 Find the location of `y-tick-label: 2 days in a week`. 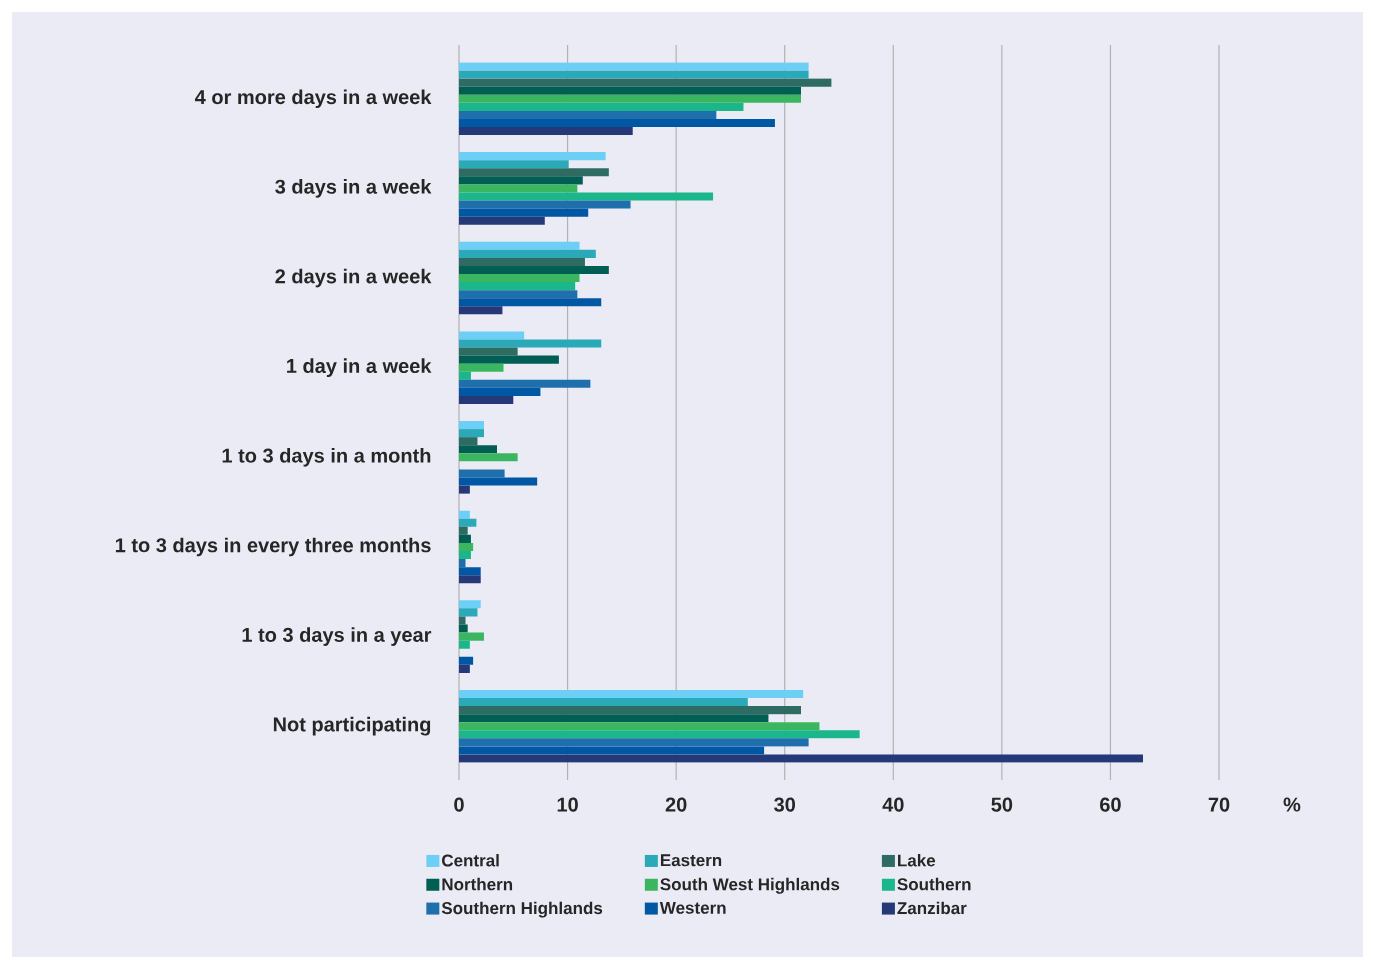

y-tick-label: 2 days in a week is located at coordinates (353, 278).